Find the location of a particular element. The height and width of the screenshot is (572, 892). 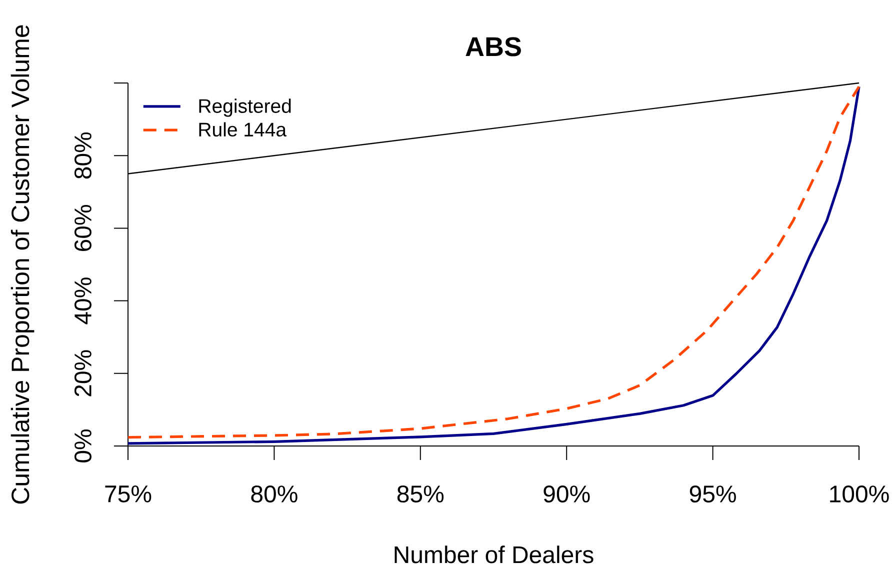

legend-label: Registered is located at coordinates (245, 107).